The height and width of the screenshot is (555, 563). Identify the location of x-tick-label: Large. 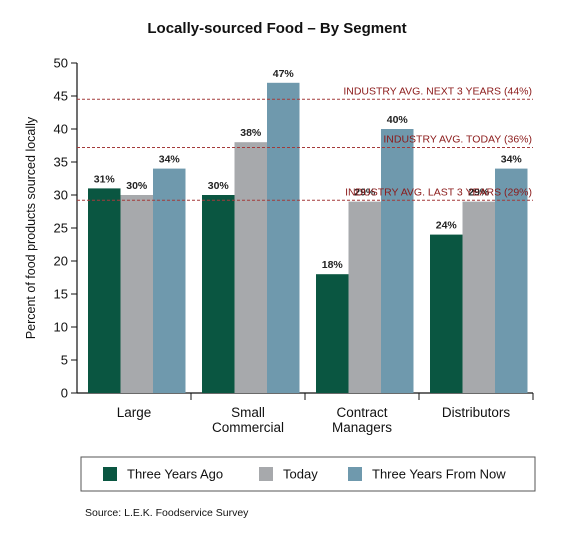
(134, 412).